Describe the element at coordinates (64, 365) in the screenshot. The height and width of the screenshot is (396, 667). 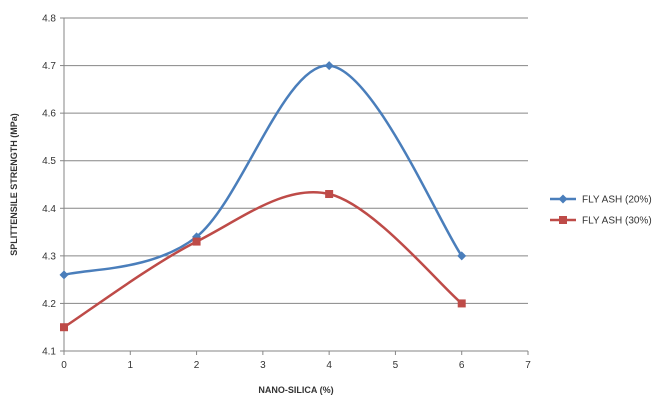
I see `x-tick-label: 0` at that location.